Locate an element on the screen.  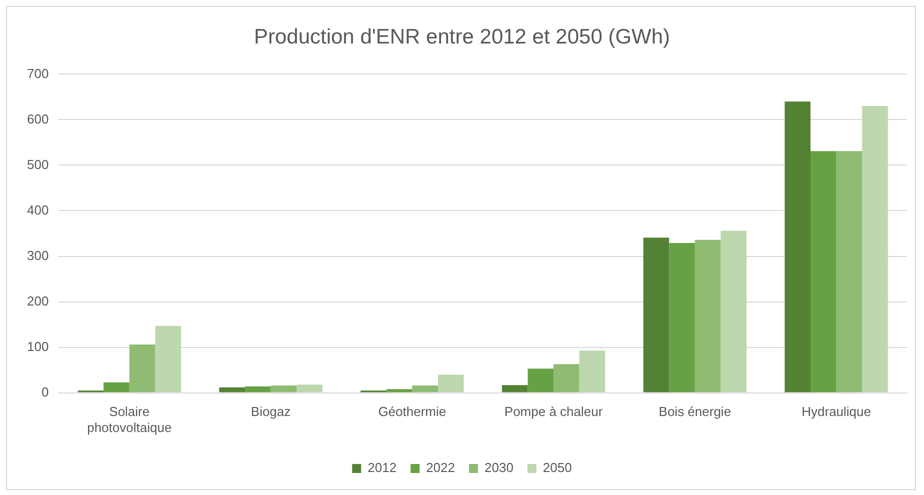
y-tick-label: 500 is located at coordinates (37, 164).